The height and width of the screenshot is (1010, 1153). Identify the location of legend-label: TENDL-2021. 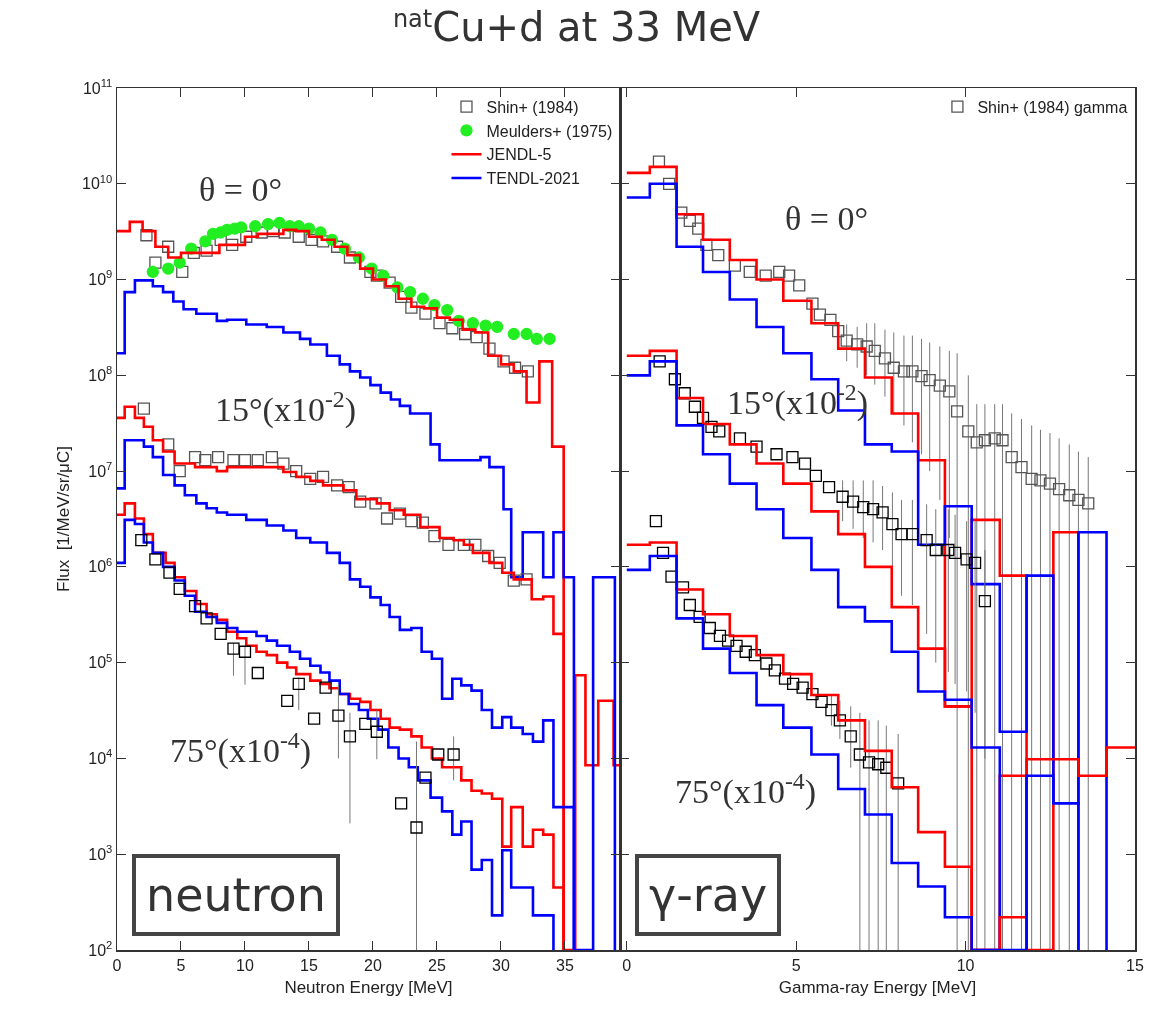
(533, 179).